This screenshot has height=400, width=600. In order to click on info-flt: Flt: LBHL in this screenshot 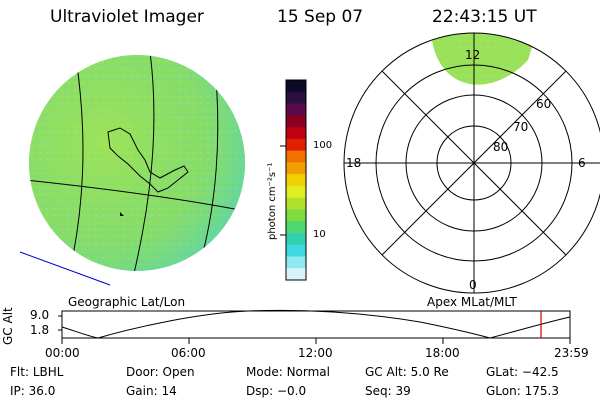, I will do `click(37, 372)`.